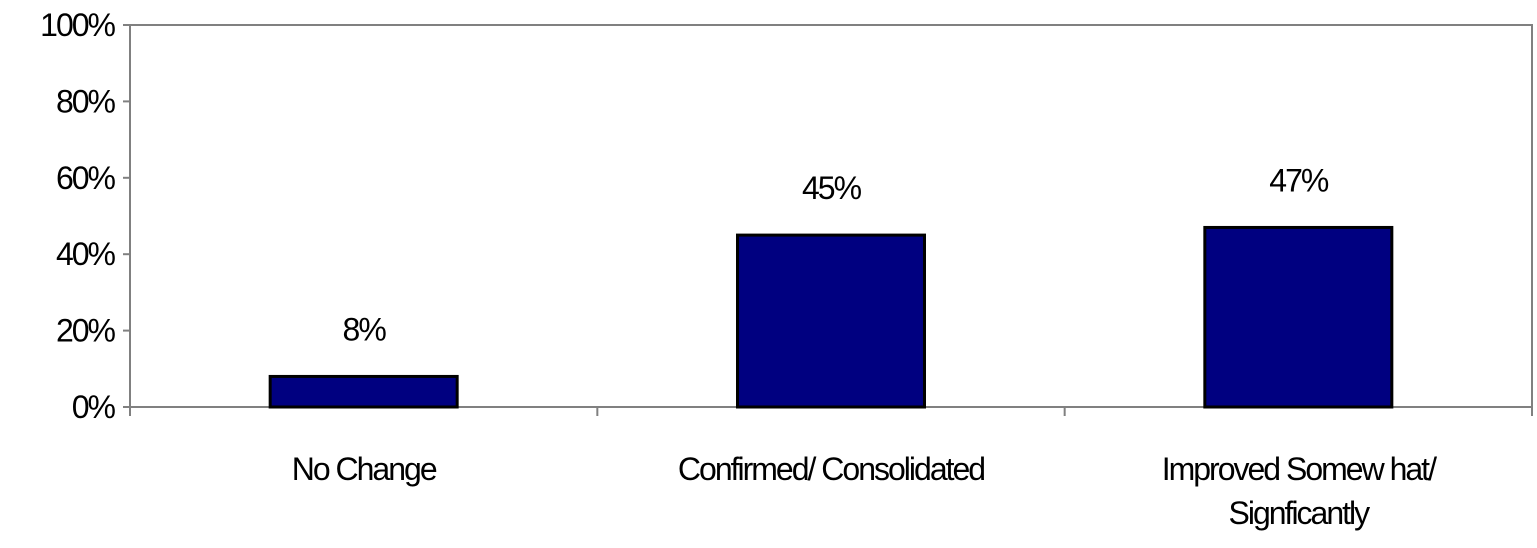  I want to click on x-category-label-line: Confirmed/ Consolidated, so click(831, 469).